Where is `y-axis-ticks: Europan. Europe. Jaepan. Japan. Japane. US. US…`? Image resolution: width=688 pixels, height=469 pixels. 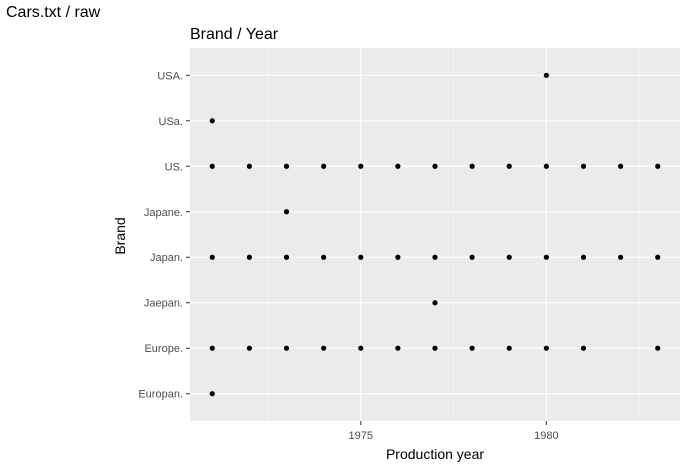 y-axis-ticks: Europan. Europe. Jaepan. Japan. Japane. US. US… is located at coordinates (164, 235).